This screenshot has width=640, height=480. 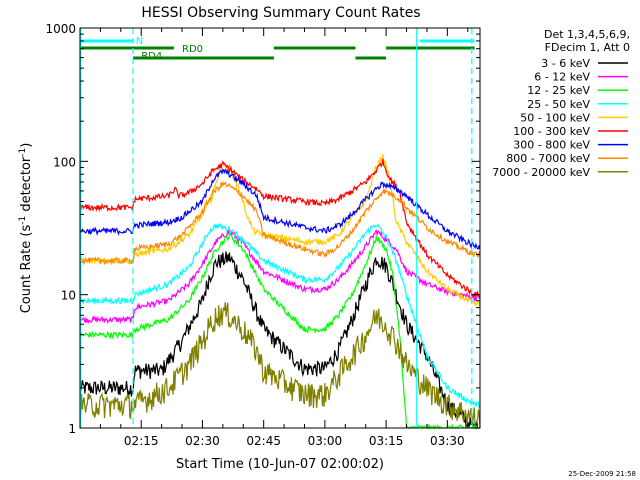 What do you see at coordinates (151, 56) in the screenshot?
I see `state-label-rd4: RD4` at bounding box center [151, 56].